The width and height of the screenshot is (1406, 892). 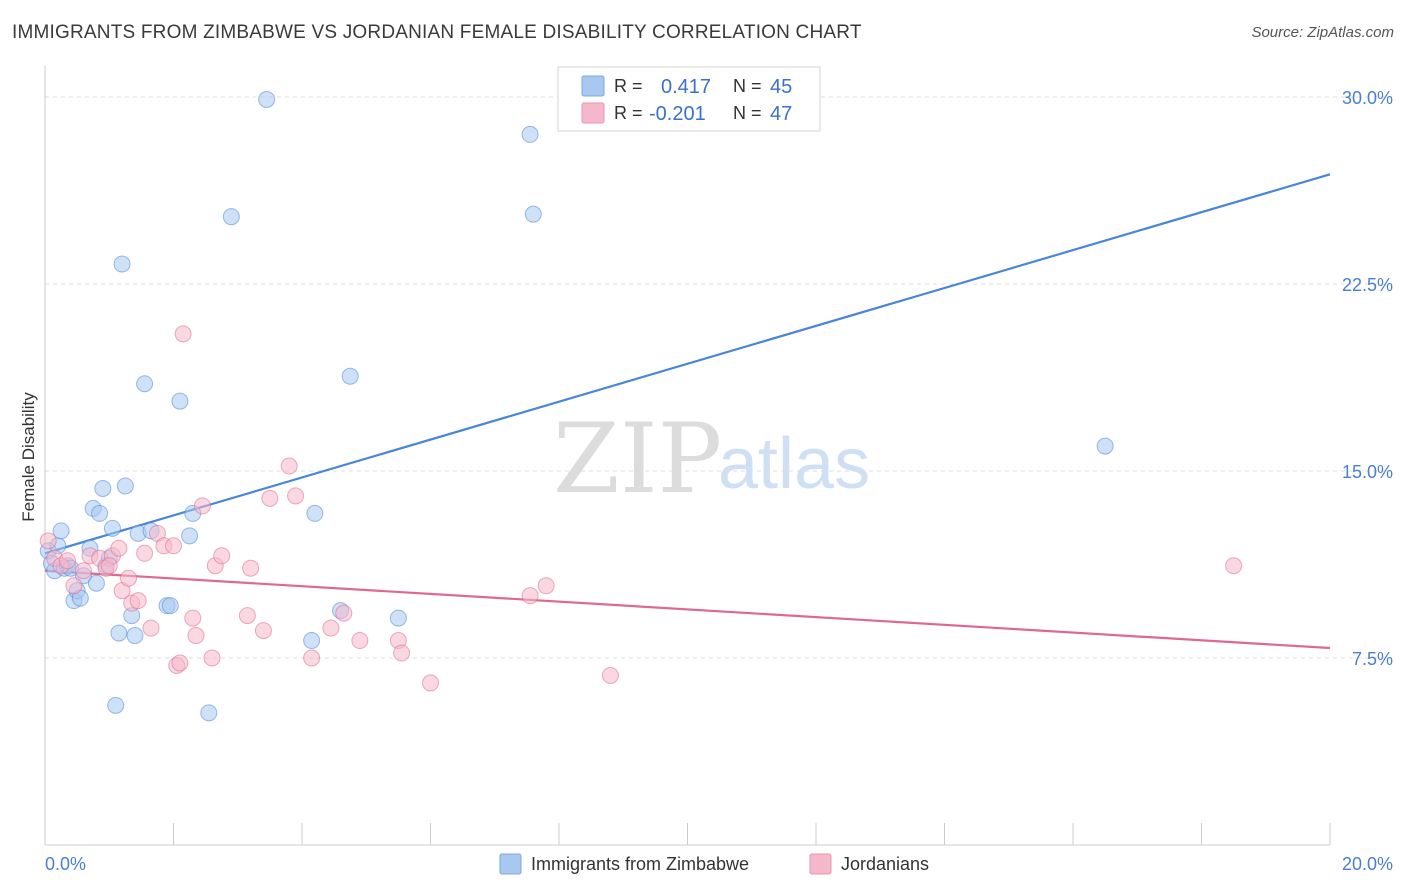 I want to click on stats-legend-r-label-zimbabwe: R =, so click(x=628, y=86).